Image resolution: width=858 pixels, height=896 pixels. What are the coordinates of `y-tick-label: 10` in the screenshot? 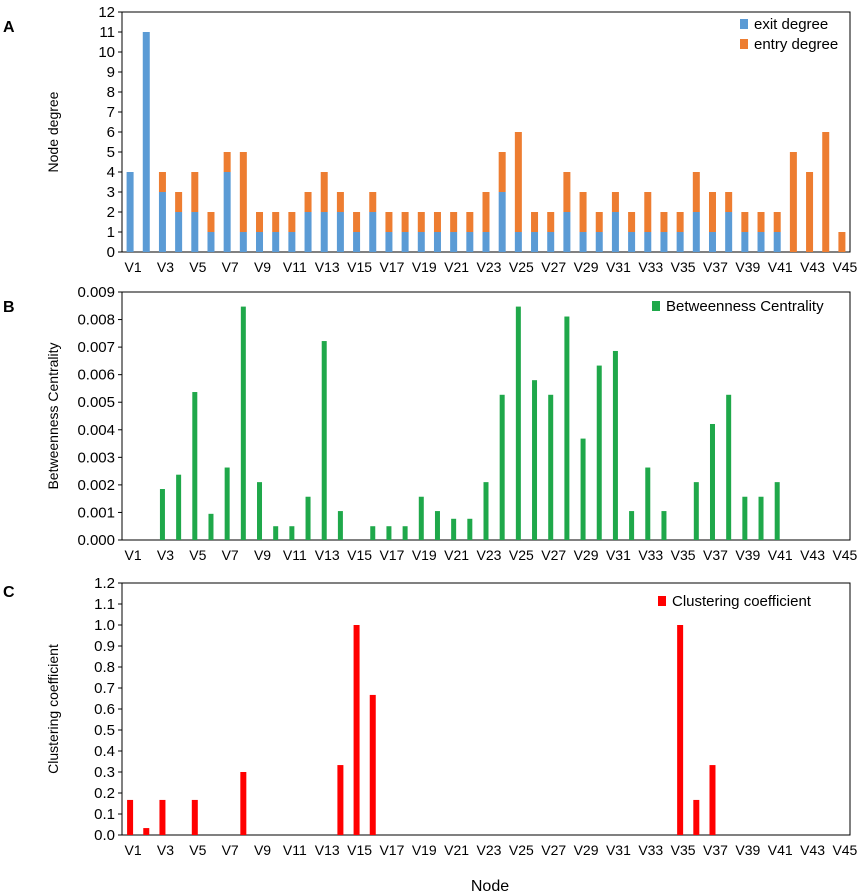 It's located at (106, 52).